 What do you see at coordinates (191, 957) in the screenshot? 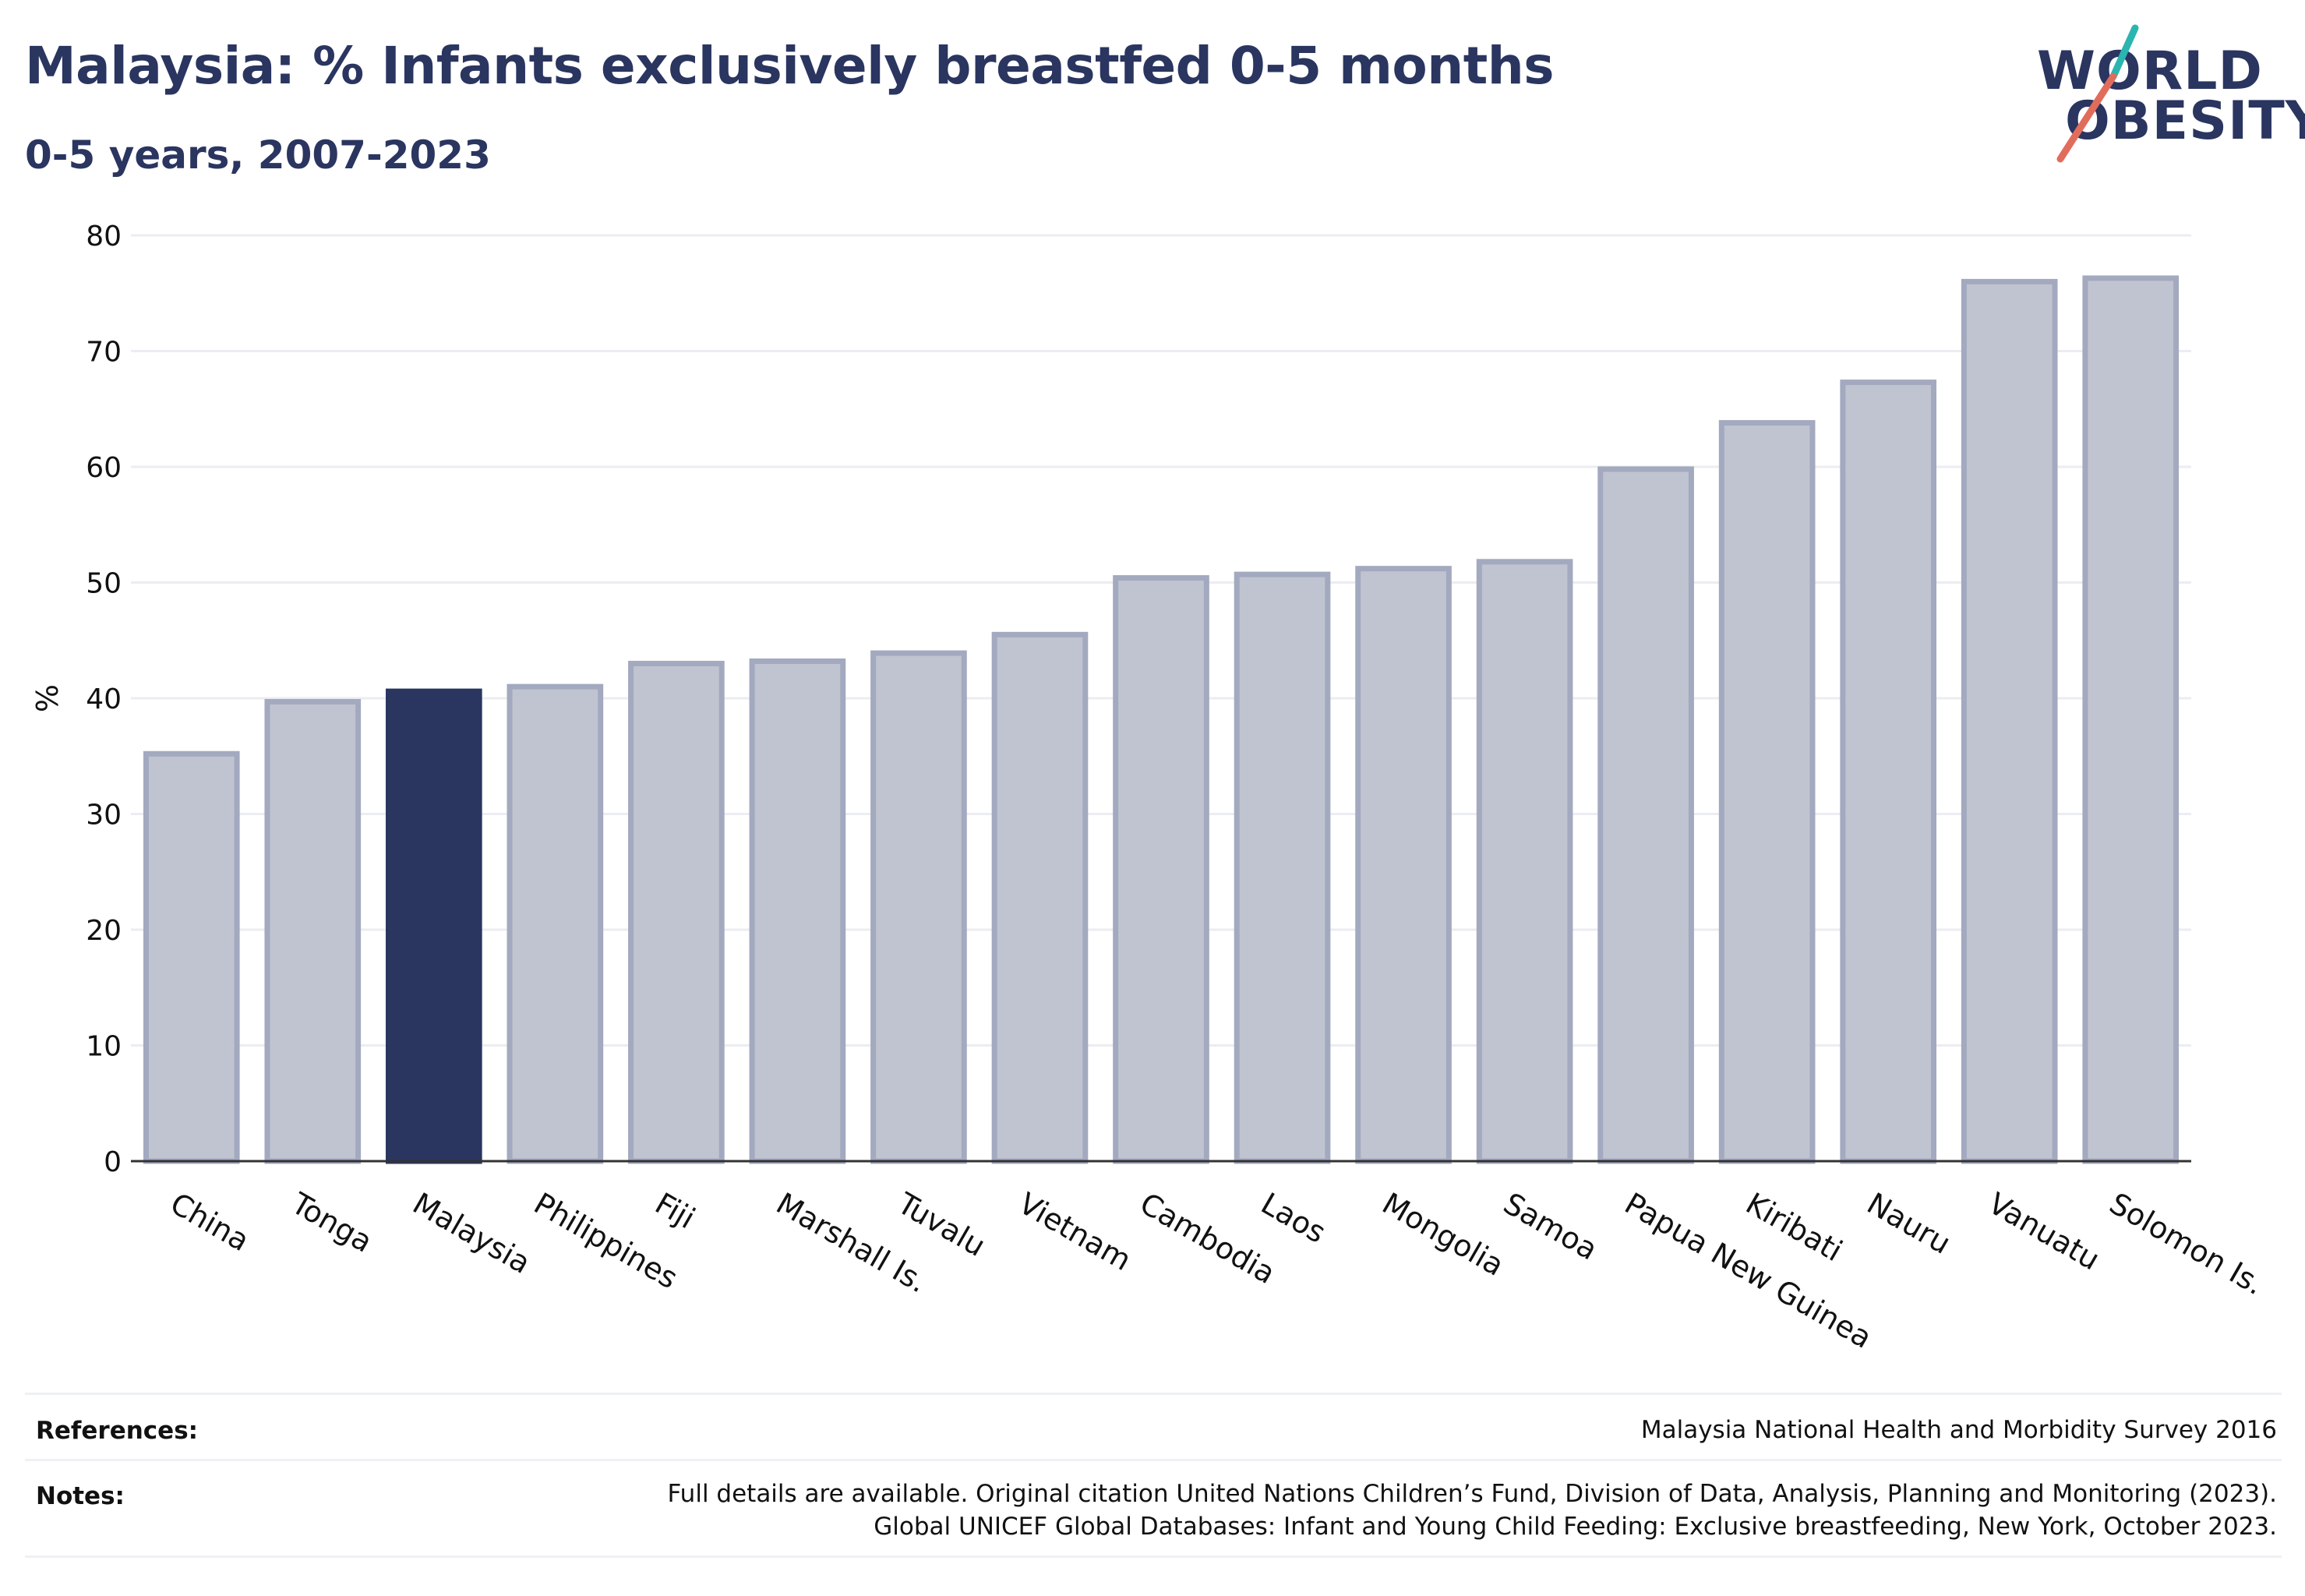
I see `bar-china` at bounding box center [191, 957].